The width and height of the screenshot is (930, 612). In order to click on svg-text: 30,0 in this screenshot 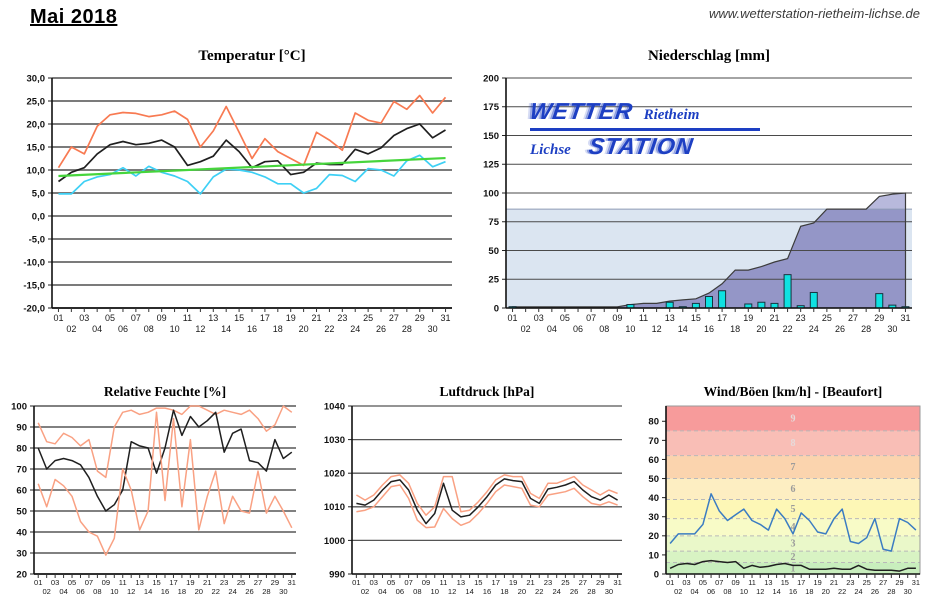, I will do `click(36, 78)`.